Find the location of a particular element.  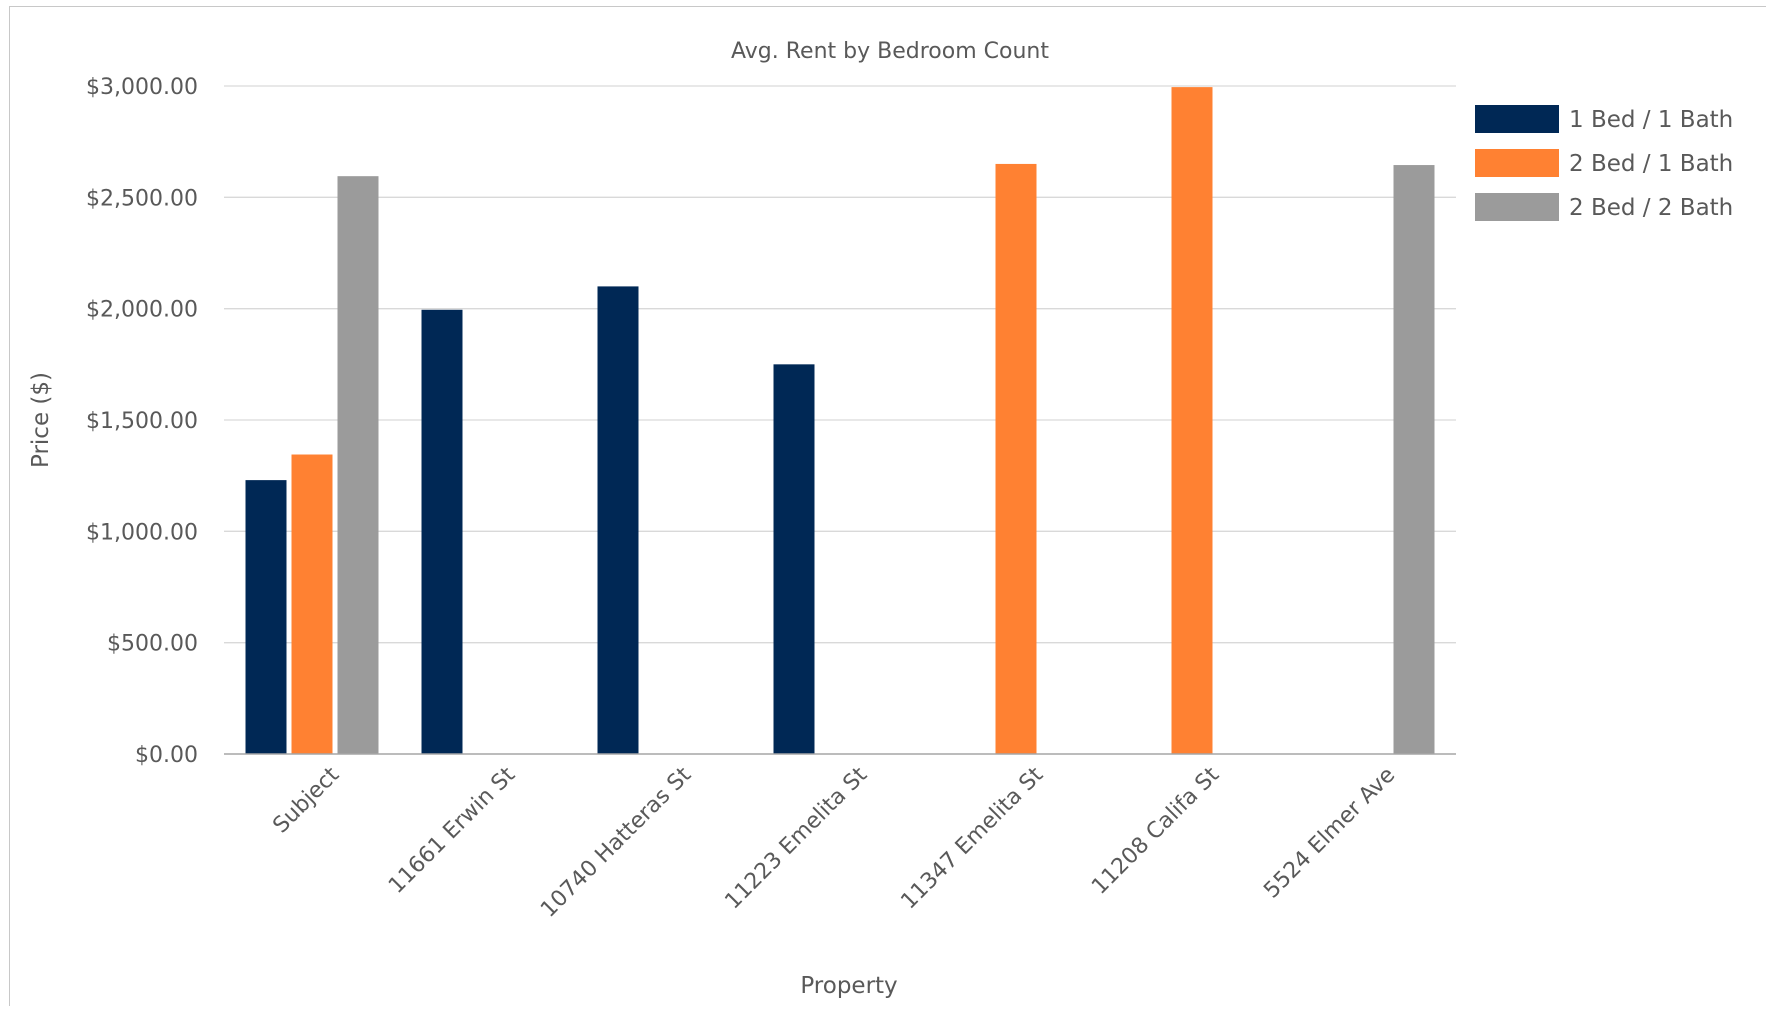

y-tick-label: $3,000.00 is located at coordinates (142, 87).